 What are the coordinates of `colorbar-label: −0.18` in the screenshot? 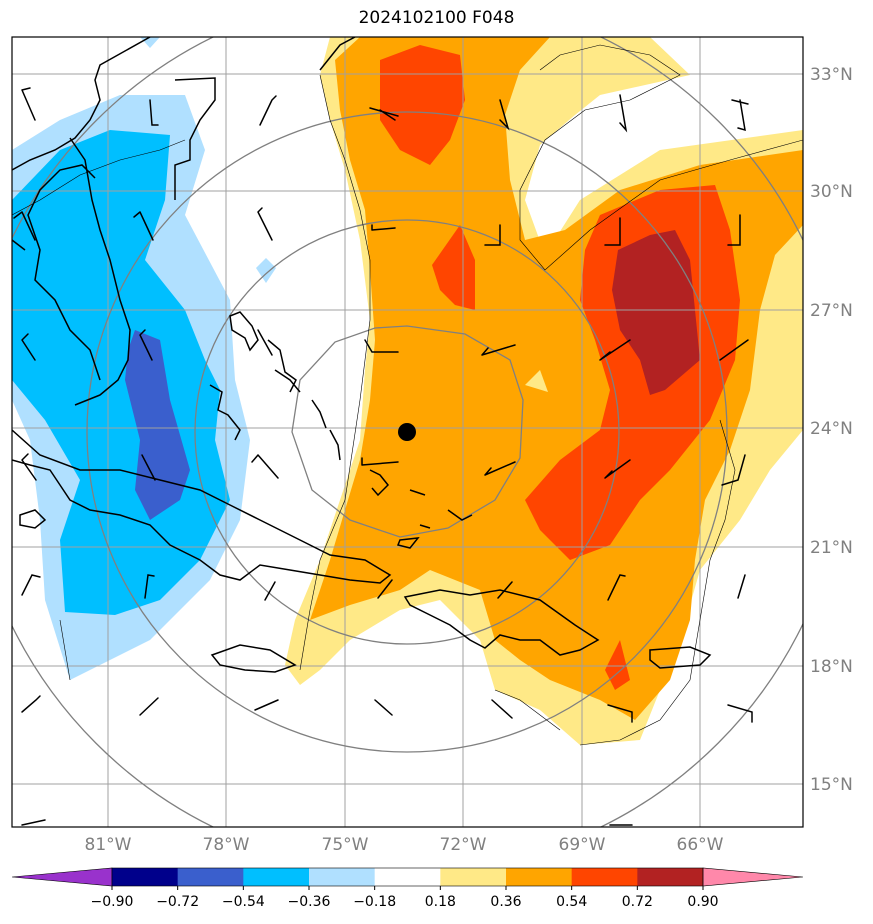 It's located at (374, 902).